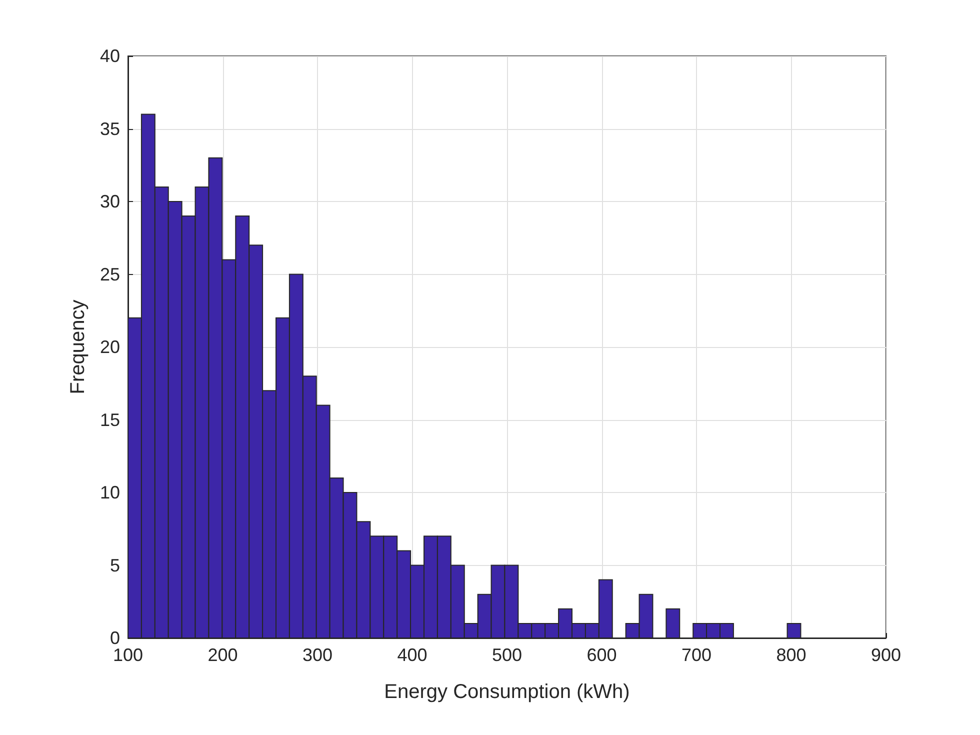 The height and width of the screenshot is (735, 980). What do you see at coordinates (507, 655) in the screenshot?
I see `x-tick-label: 500` at bounding box center [507, 655].